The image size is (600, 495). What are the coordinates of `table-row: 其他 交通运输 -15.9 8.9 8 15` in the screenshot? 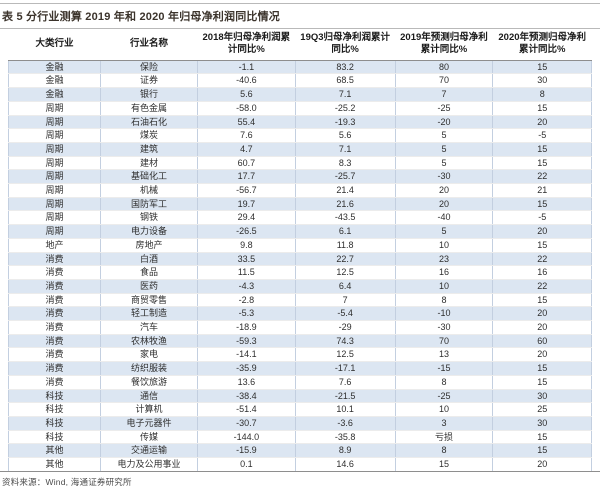 It's located at (299, 451).